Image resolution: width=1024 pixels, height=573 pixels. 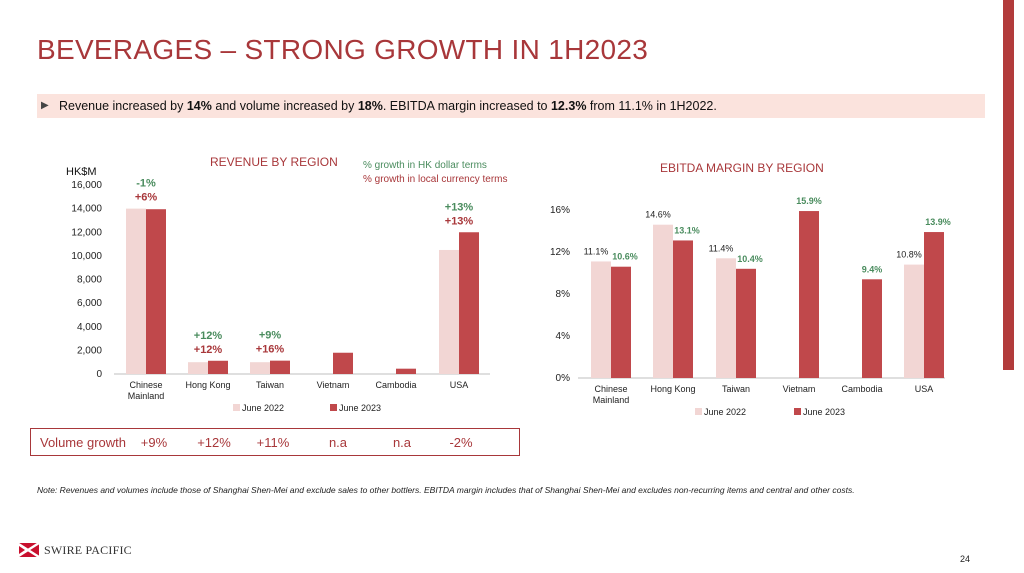 What do you see at coordinates (199, 106) in the screenshot?
I see `summary-highlight: 14%` at bounding box center [199, 106].